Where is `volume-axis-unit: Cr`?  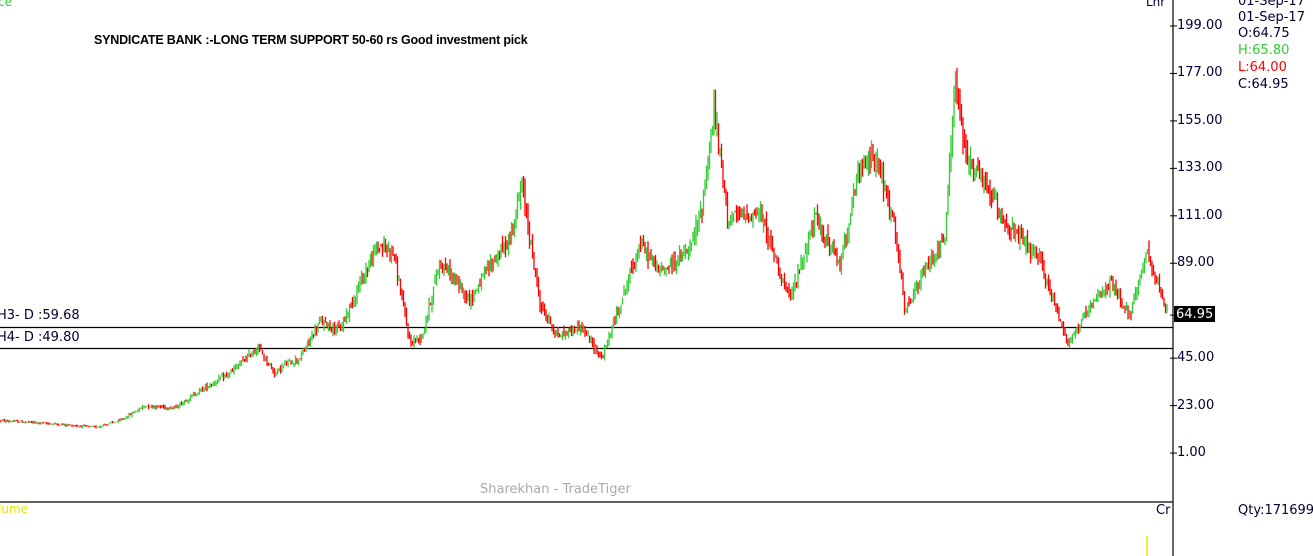
volume-axis-unit: Cr is located at coordinates (1163, 510).